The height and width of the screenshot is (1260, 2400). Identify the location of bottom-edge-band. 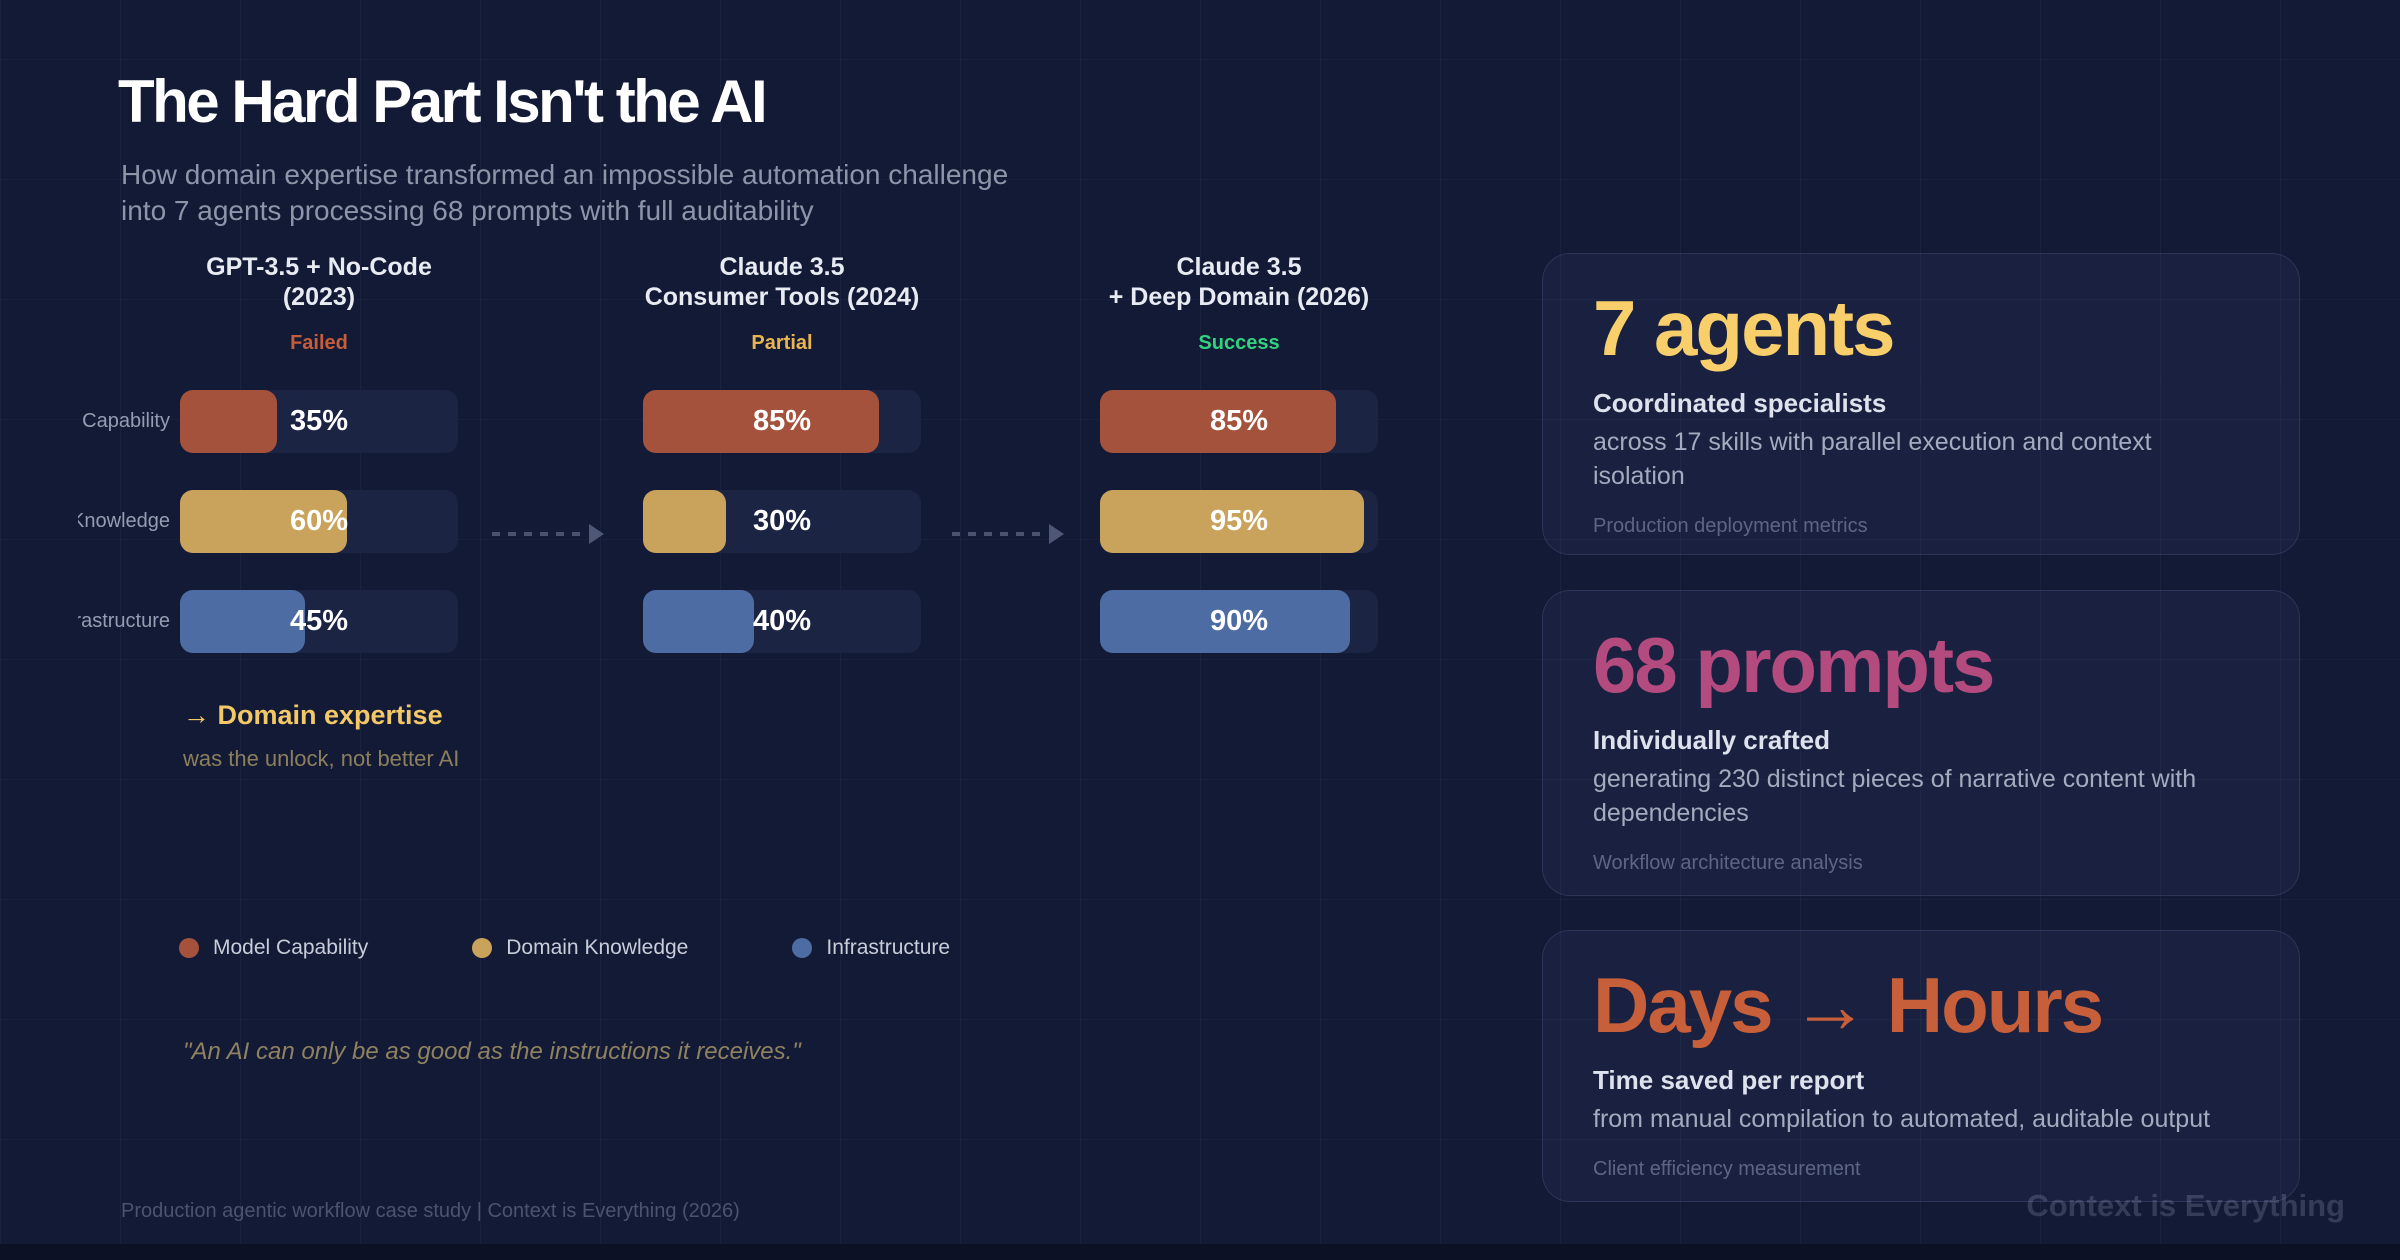
(1200, 1252).